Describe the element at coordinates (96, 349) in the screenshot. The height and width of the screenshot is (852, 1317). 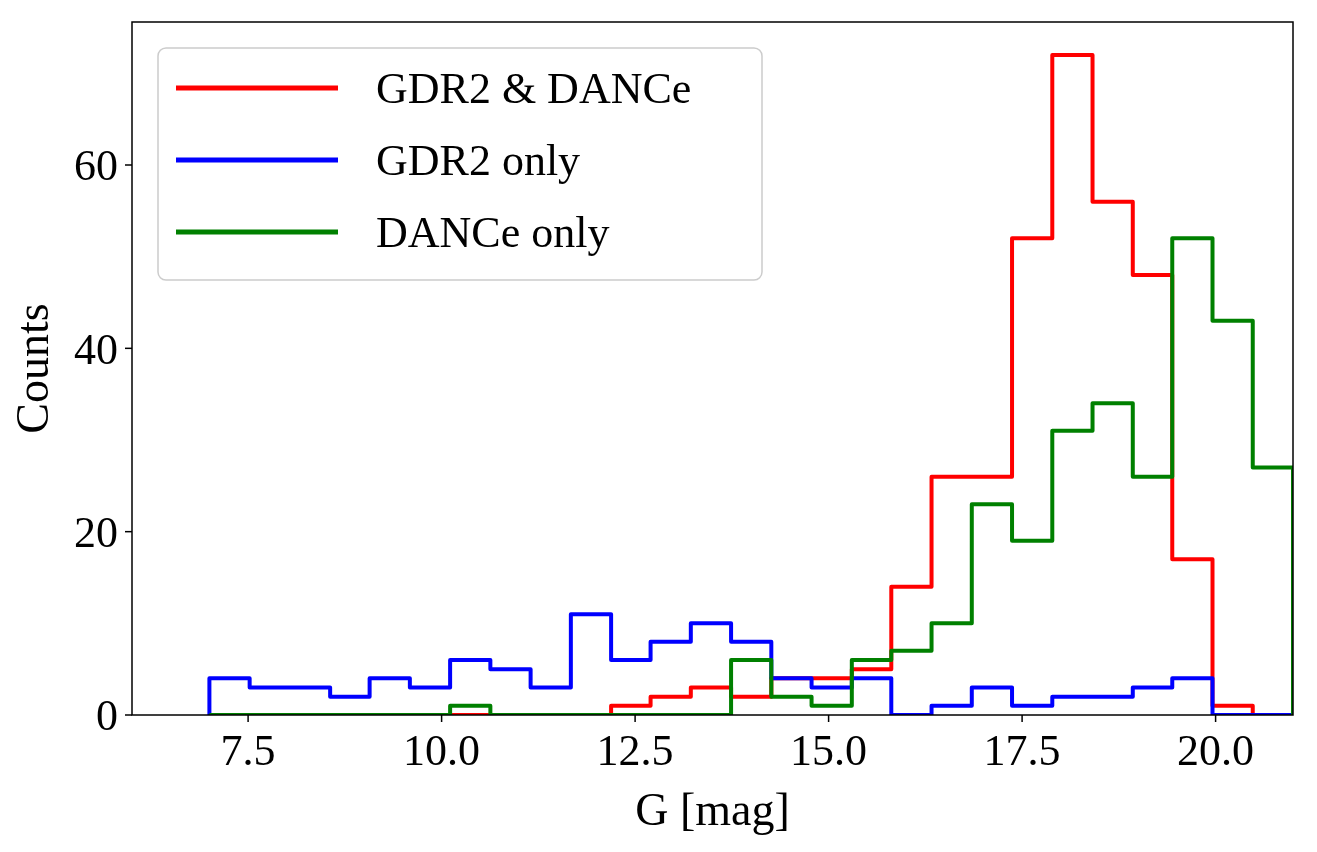
I see `y-tick-label: 40` at that location.